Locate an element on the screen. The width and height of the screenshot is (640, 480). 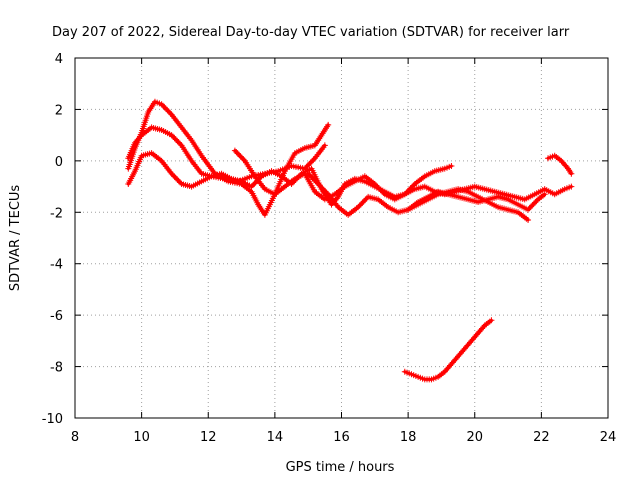
y-tick-label: 2 is located at coordinates (59, 110).